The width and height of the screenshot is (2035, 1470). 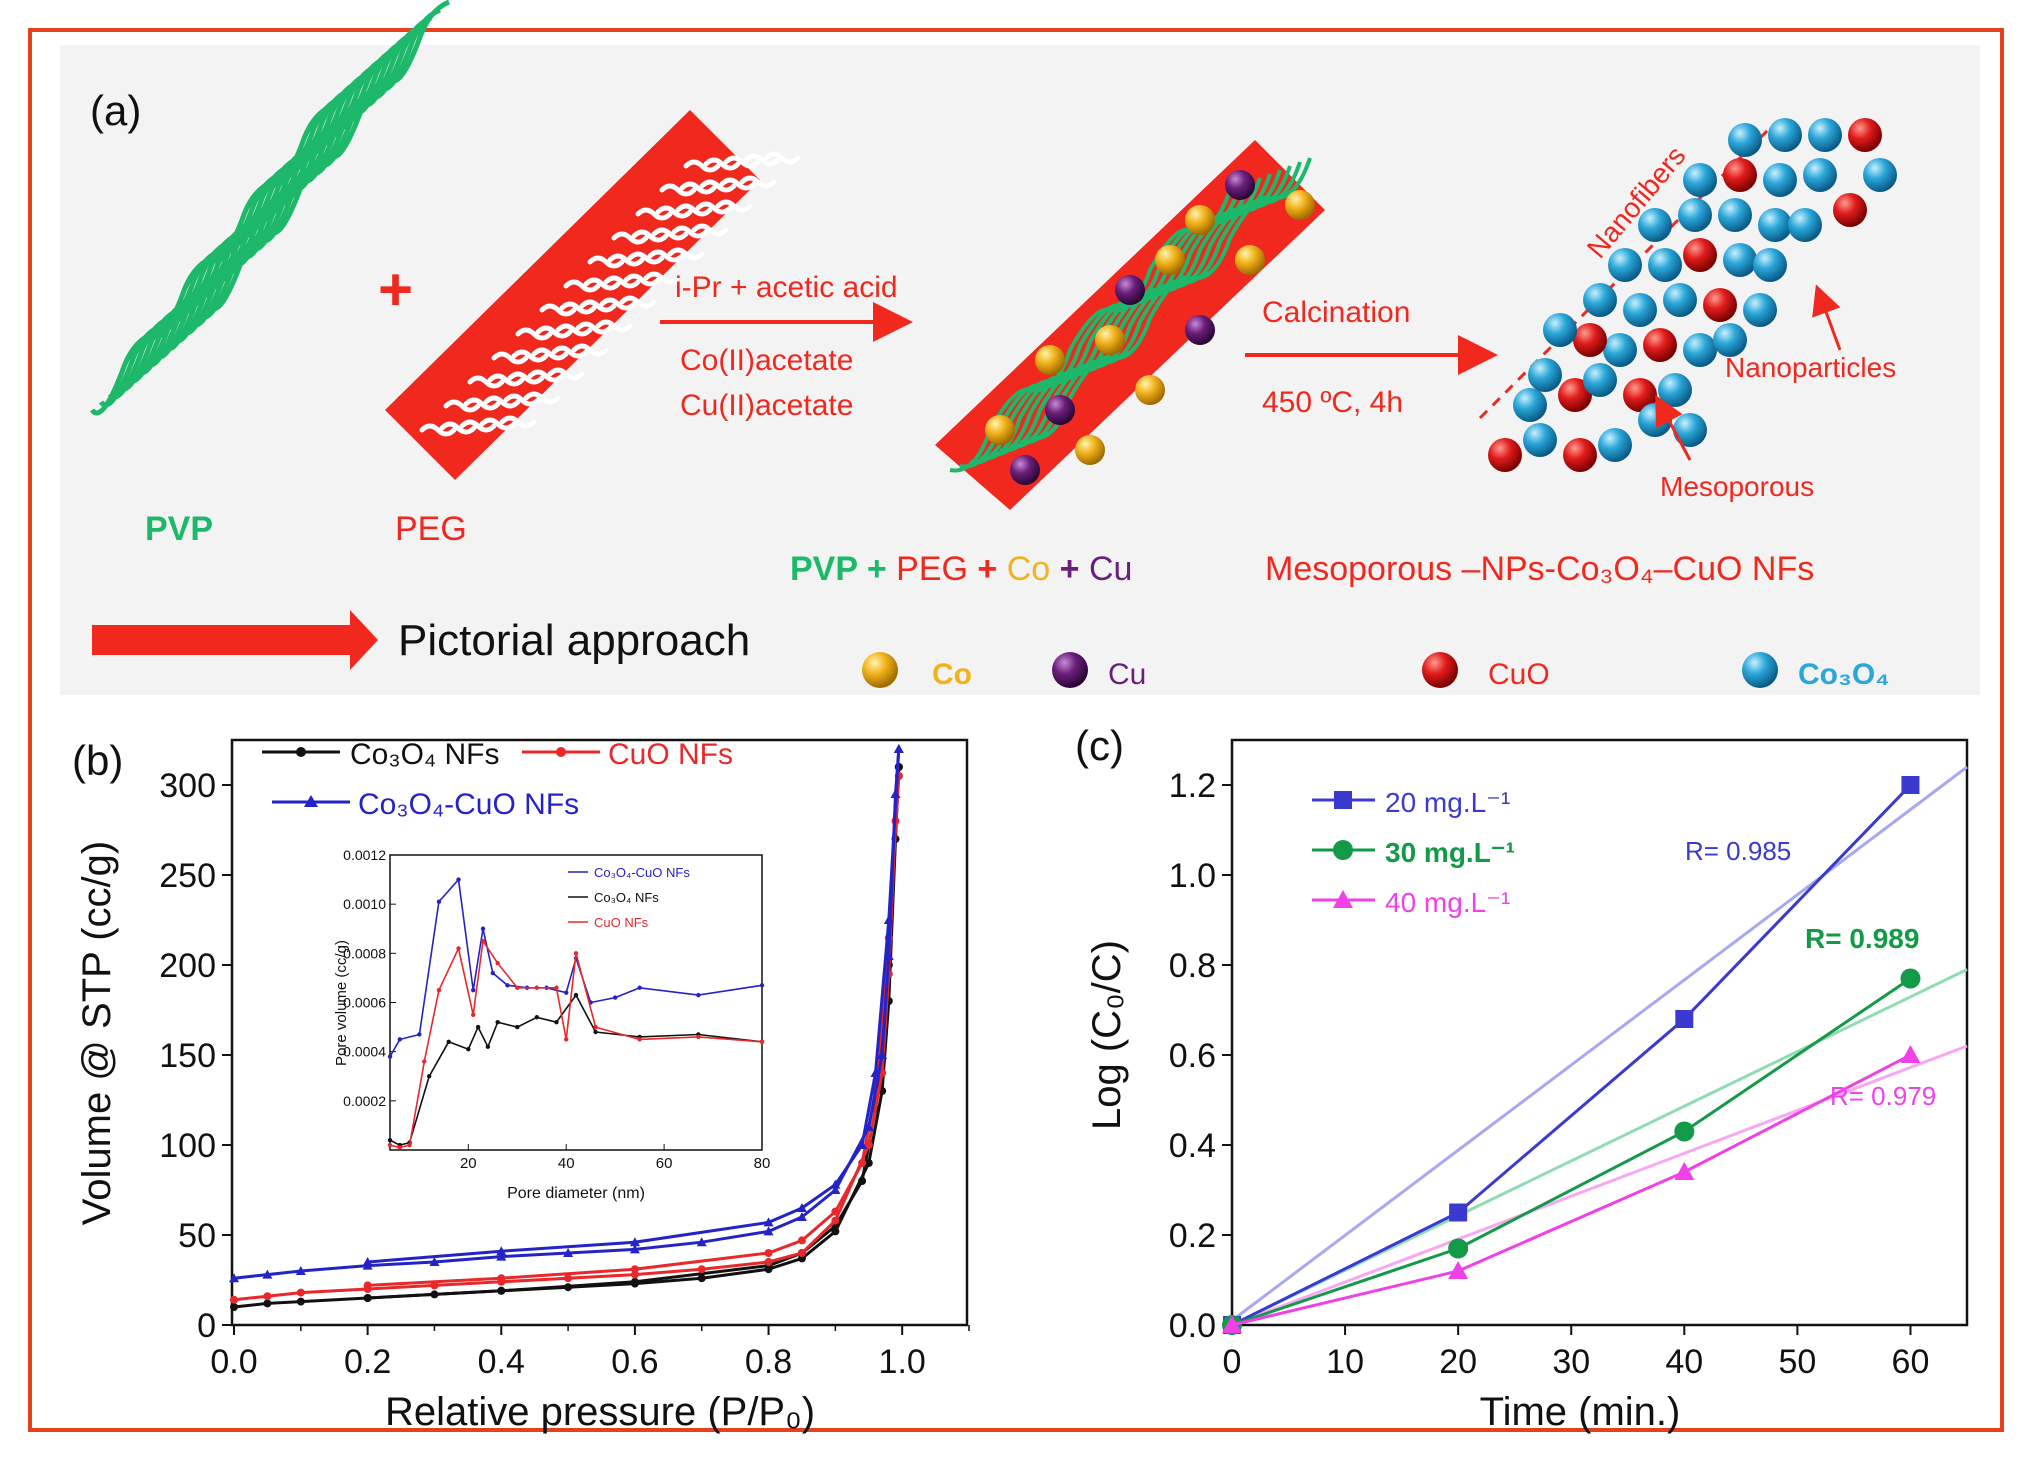 I want to click on calcination-condition: 450 ºC, 4h, so click(x=1332, y=402).